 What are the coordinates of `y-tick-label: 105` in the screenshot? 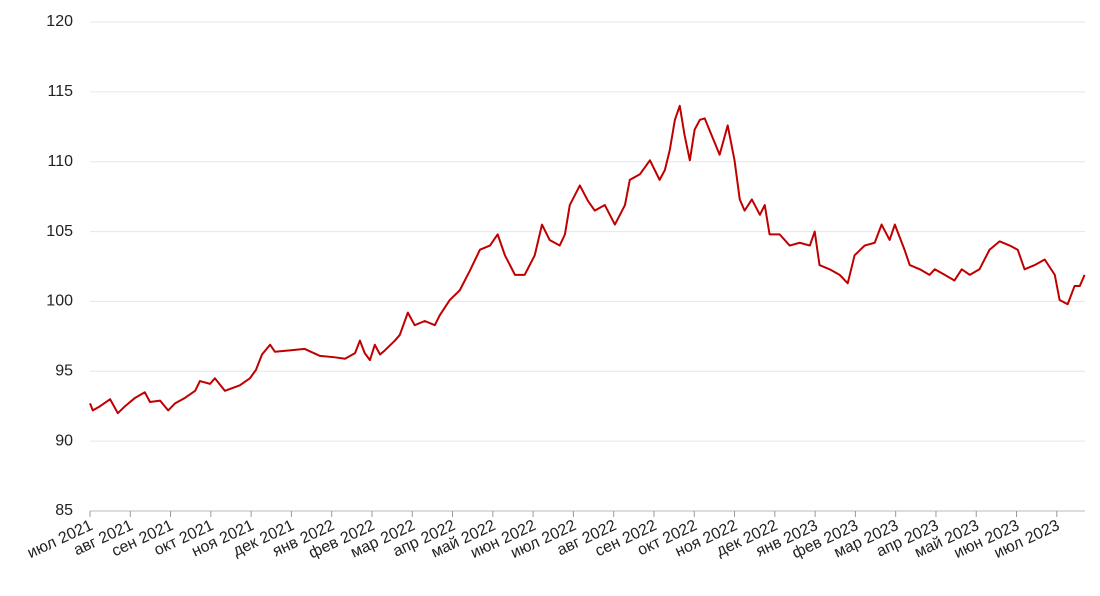 It's located at (59, 231).